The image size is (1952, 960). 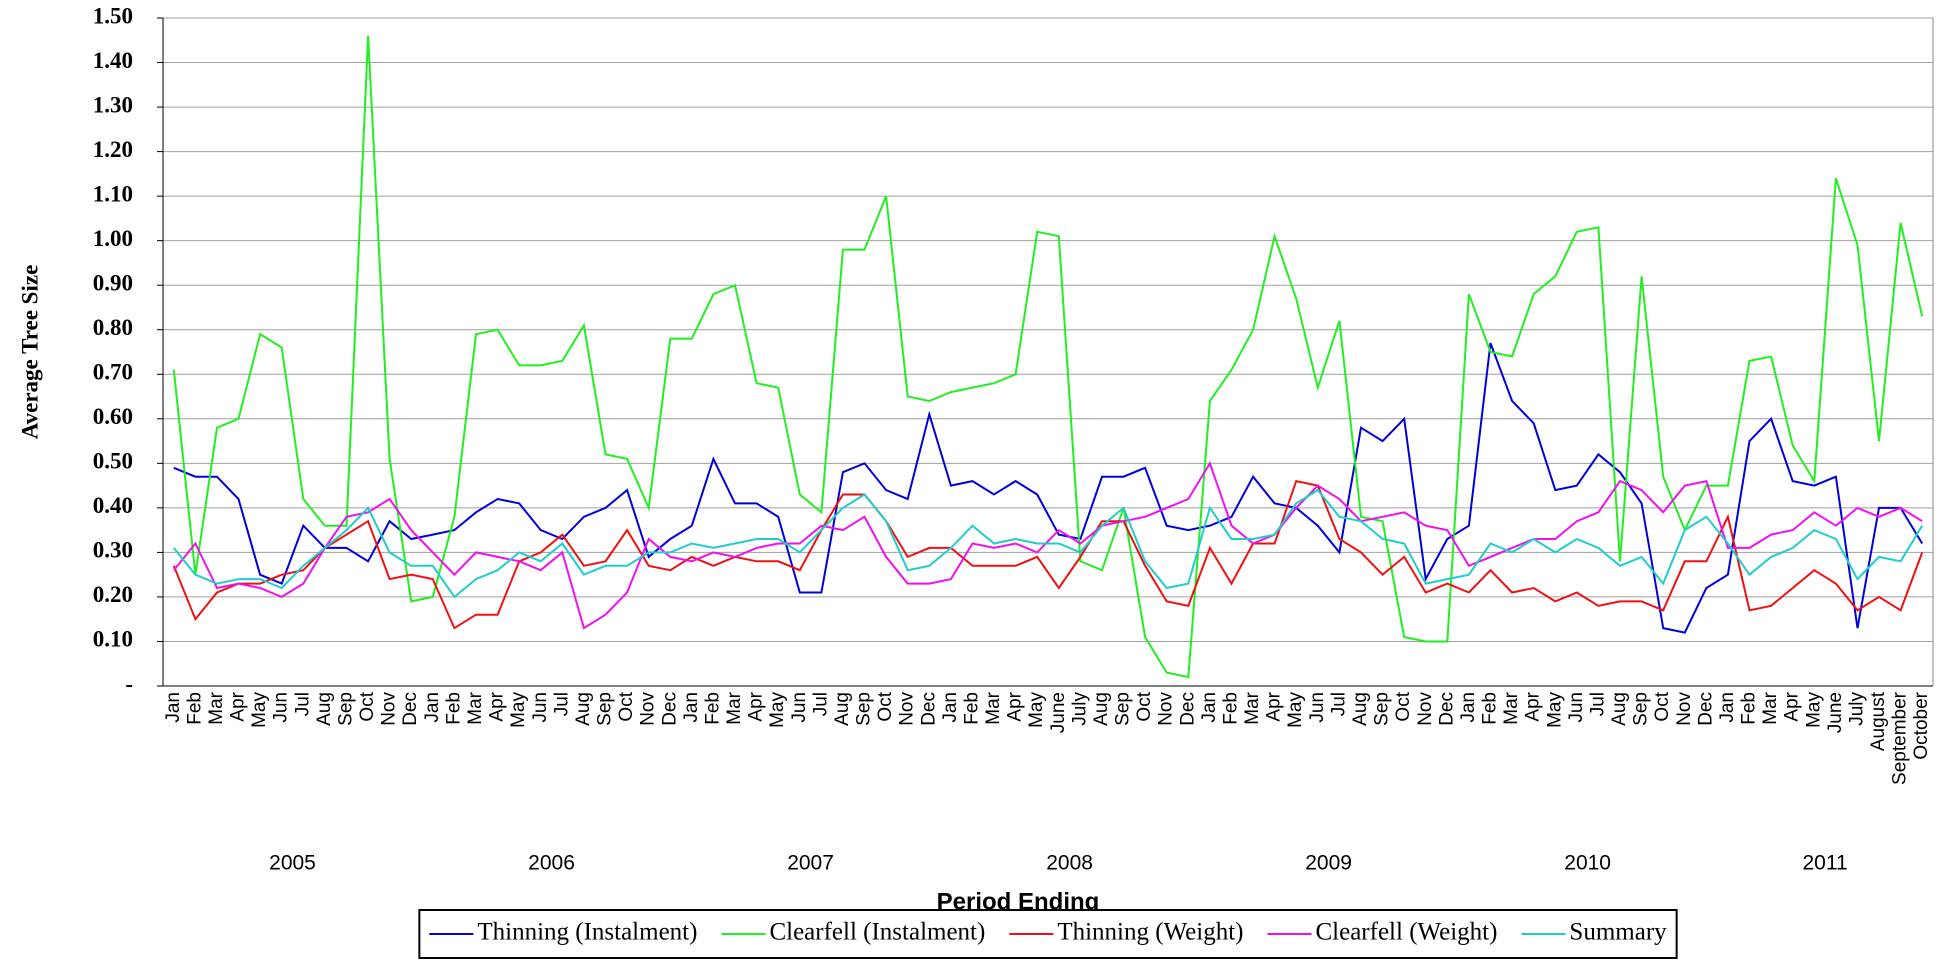 What do you see at coordinates (113, 550) in the screenshot?
I see `y-tick-label: 0.30` at bounding box center [113, 550].